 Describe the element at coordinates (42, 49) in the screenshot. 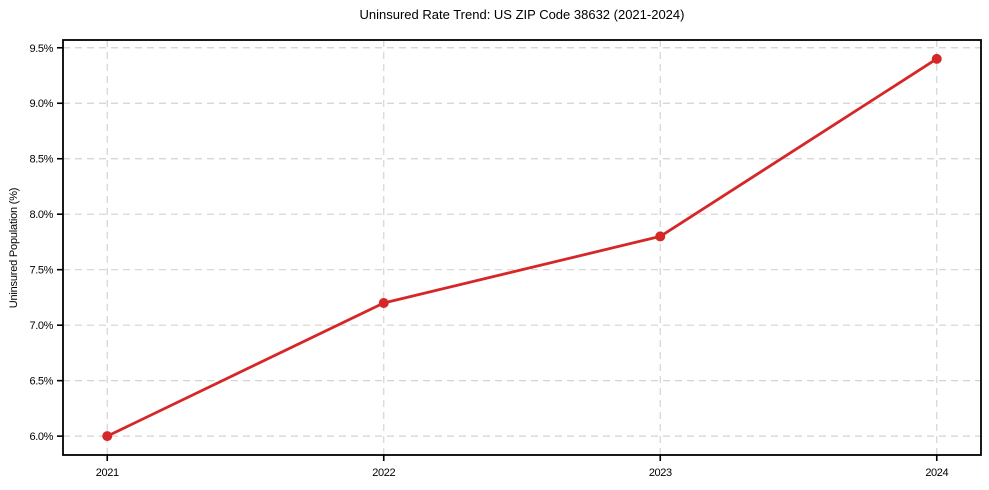

I see `y-tick-label: 9.5%` at that location.